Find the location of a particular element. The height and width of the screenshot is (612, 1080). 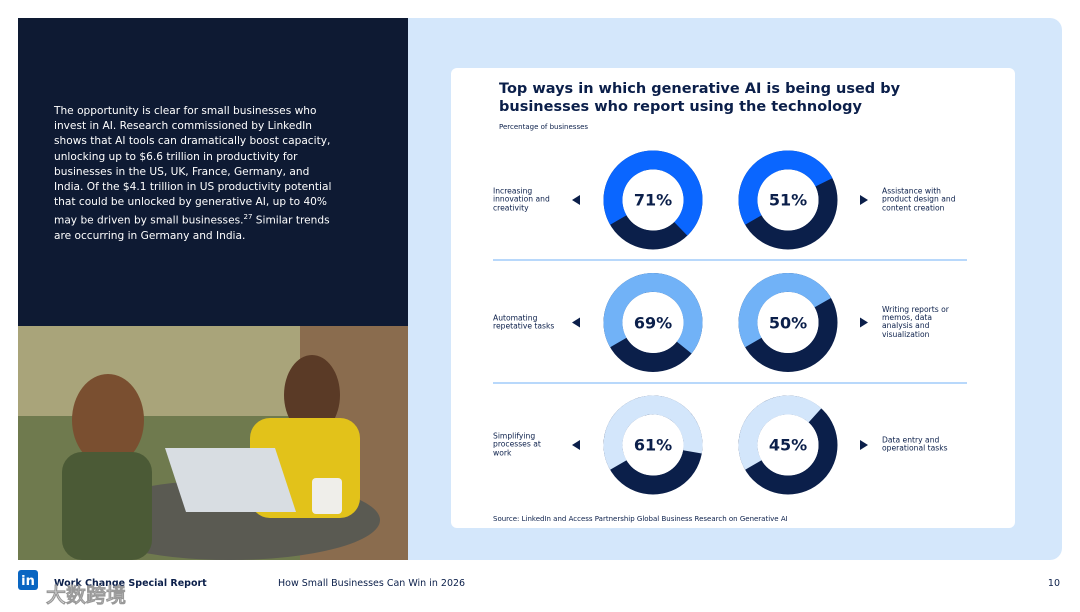

value-label: 50% is located at coordinates (788, 322).